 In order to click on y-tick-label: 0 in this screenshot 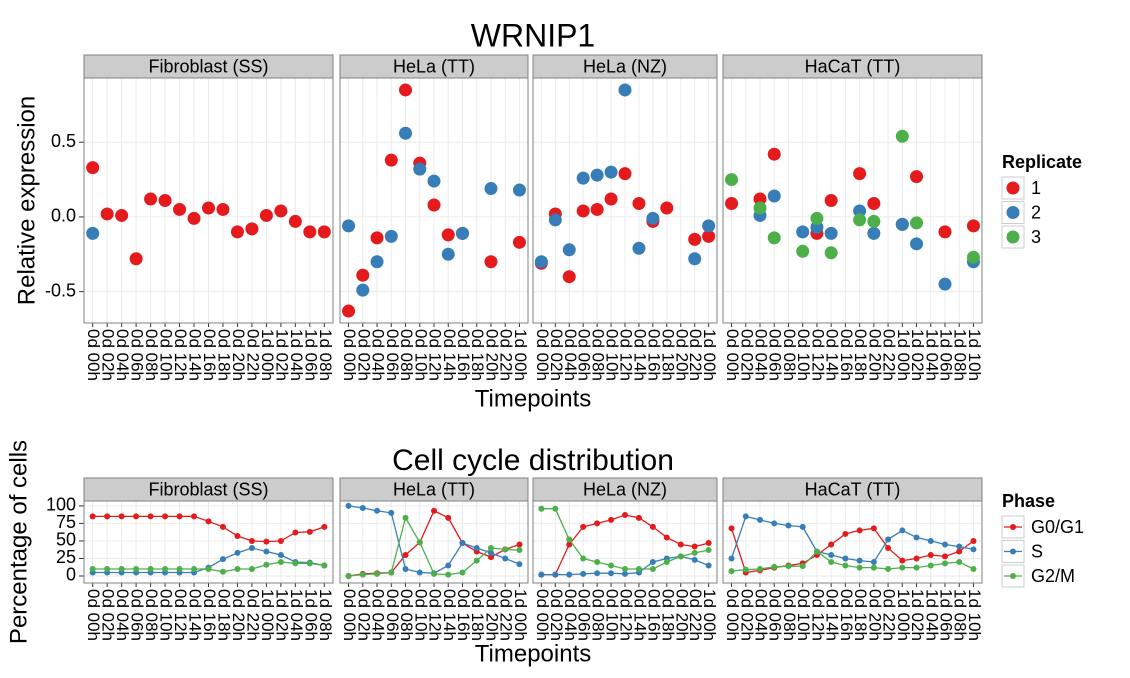, I will do `click(71, 575)`.